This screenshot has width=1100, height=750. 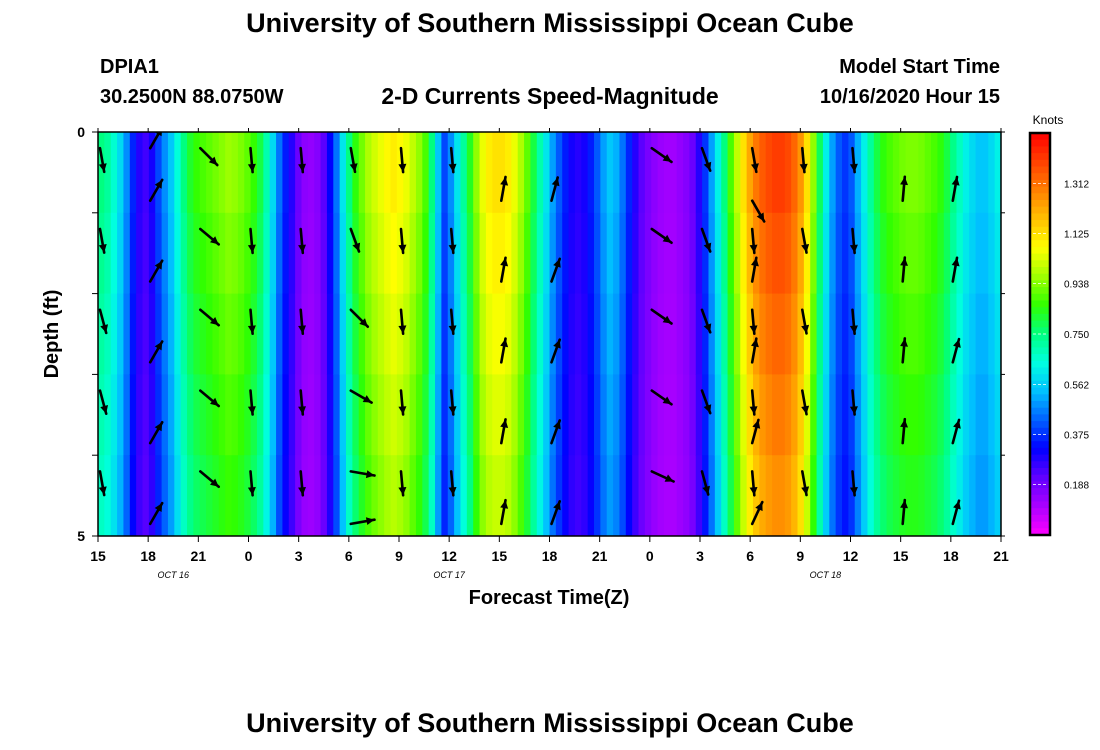 I want to click on x-tick-label: 12, so click(x=851, y=556).